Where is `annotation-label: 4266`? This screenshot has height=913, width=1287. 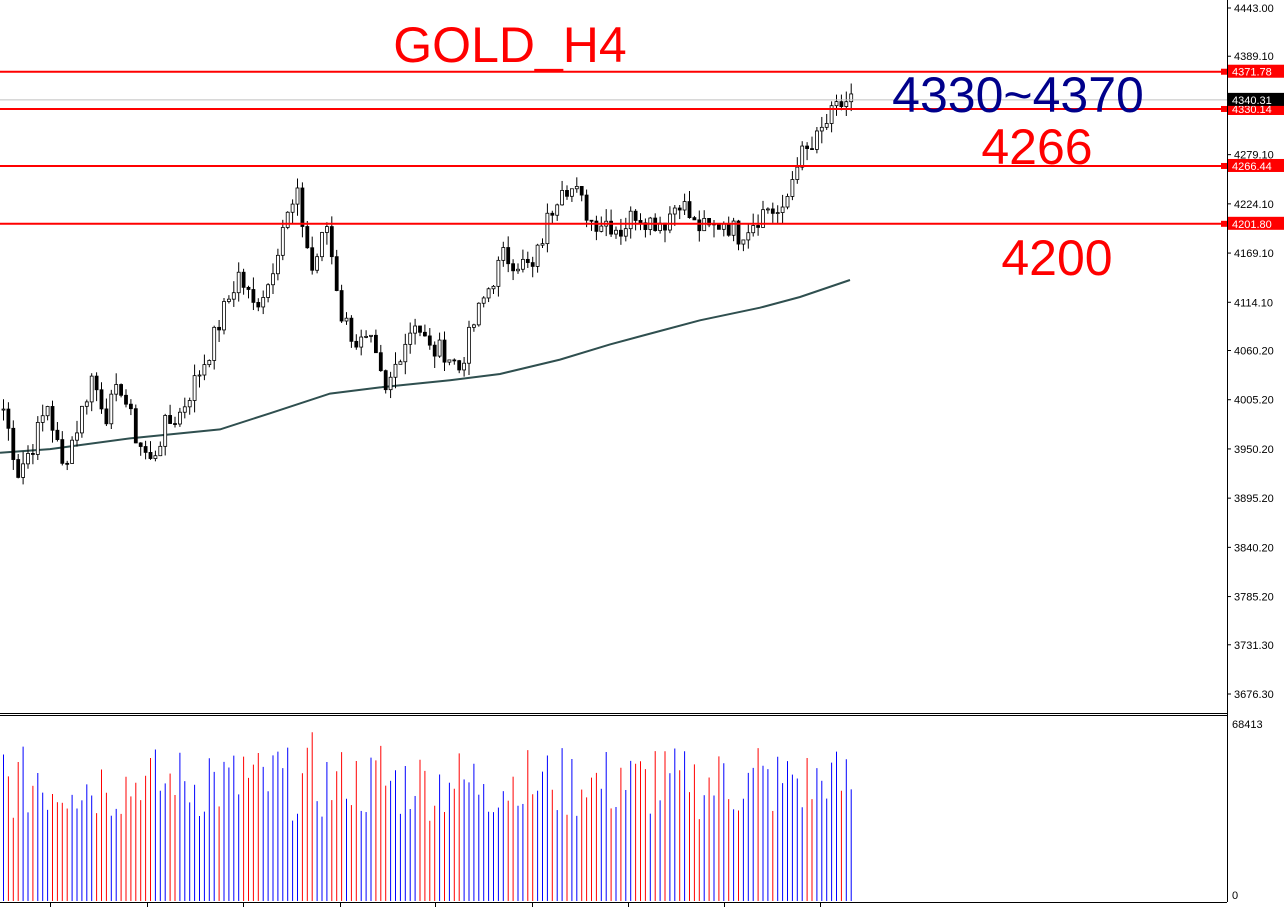
annotation-label: 4266 is located at coordinates (1036, 147).